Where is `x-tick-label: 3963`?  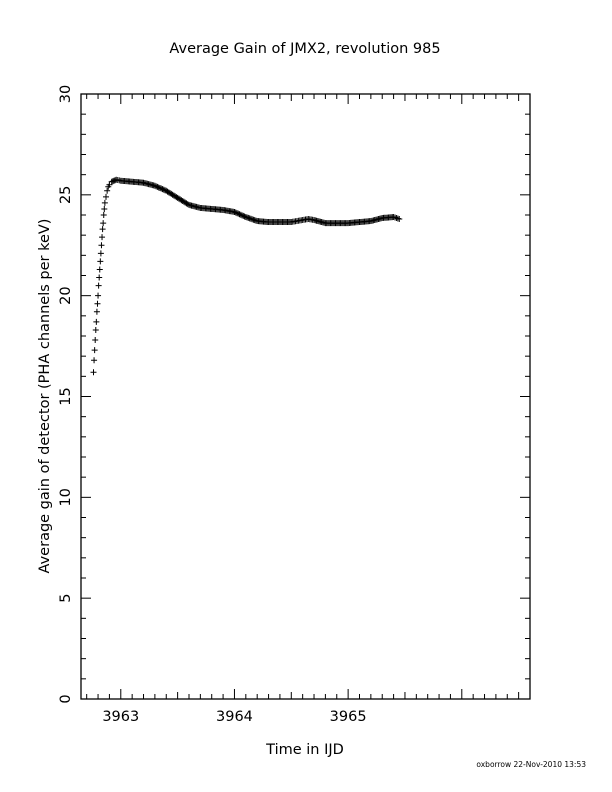
x-tick-label: 3963 is located at coordinates (120, 717).